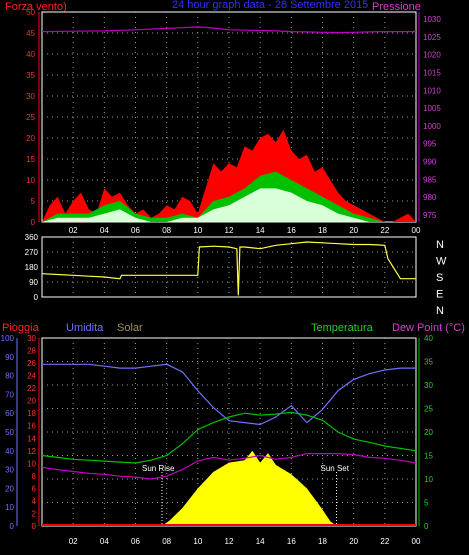  What do you see at coordinates (428, 456) in the screenshot?
I see `temp-tick-label: 15` at bounding box center [428, 456].